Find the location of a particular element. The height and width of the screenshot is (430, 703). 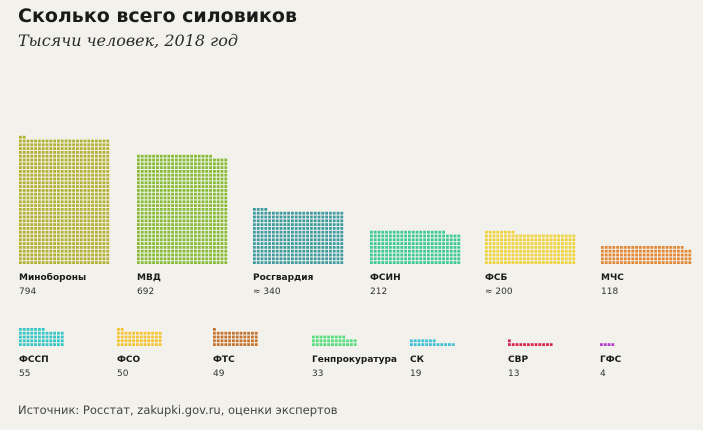

chart-subtitle: Тысячи человек, 2018 год is located at coordinates (128, 40).